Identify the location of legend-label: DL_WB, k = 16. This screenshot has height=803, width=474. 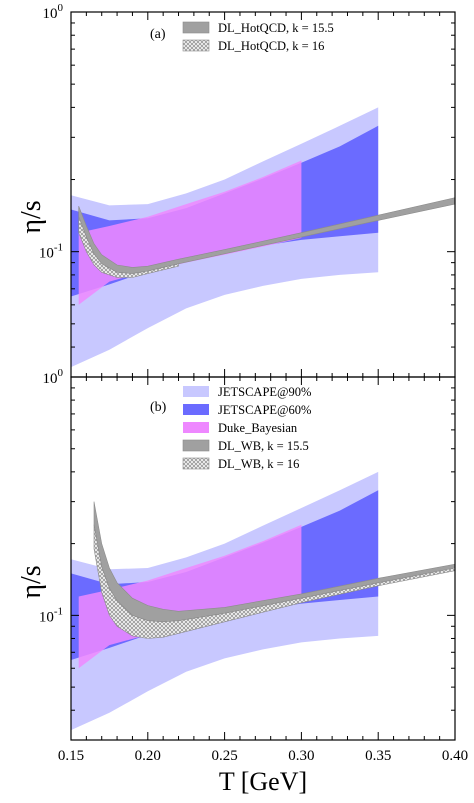
(258, 464).